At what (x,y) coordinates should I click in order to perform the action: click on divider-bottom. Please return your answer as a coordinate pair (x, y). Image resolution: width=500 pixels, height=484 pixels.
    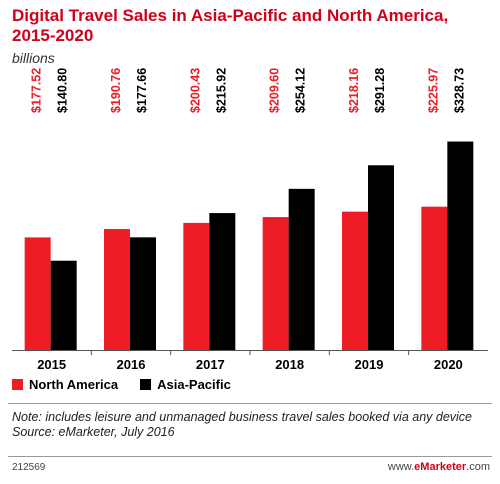
    Looking at the image, I should click on (250, 456).